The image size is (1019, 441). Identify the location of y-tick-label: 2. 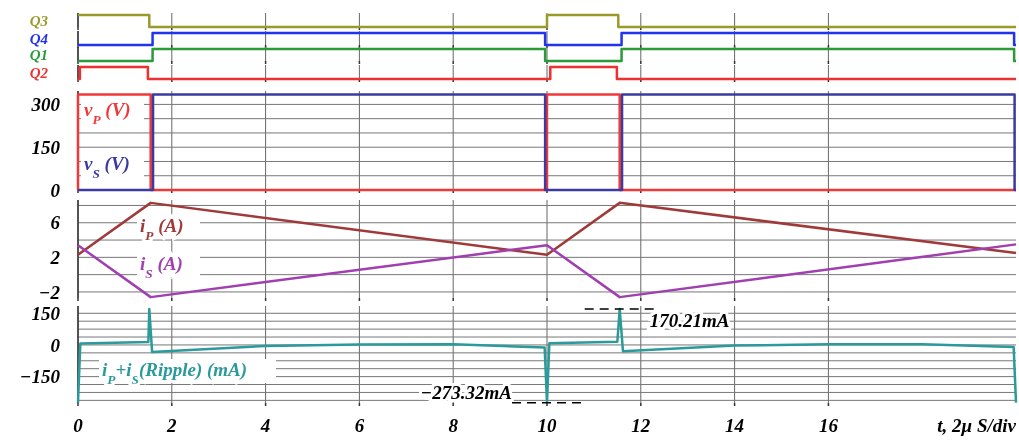
(55, 257).